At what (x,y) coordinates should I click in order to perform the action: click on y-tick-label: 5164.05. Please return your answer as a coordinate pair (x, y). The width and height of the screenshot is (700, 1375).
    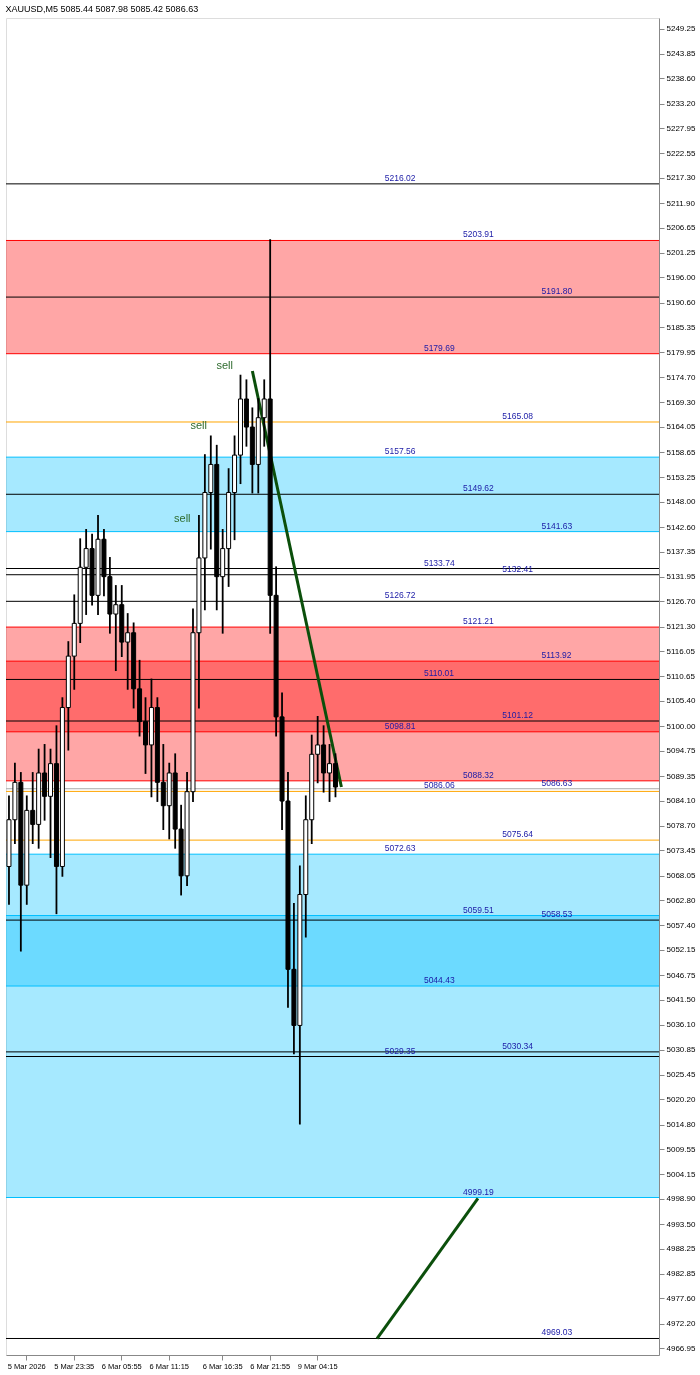
    Looking at the image, I should click on (681, 427).